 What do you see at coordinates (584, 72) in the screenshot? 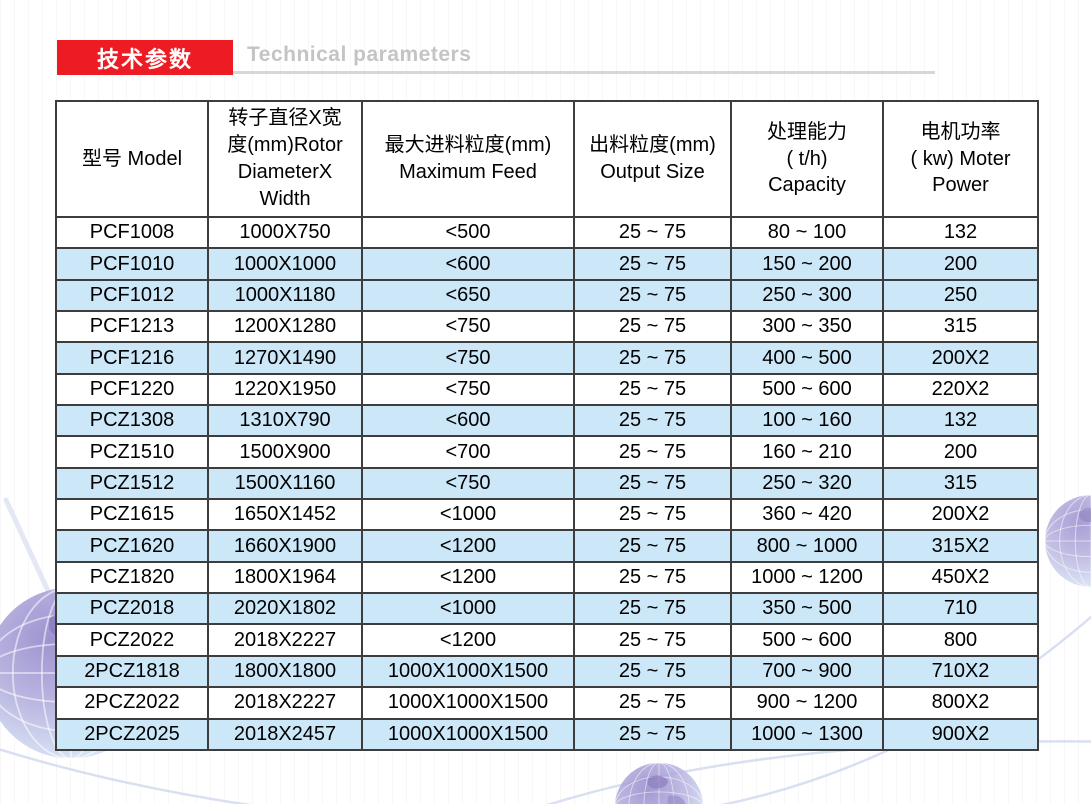
I see `title-underline` at bounding box center [584, 72].